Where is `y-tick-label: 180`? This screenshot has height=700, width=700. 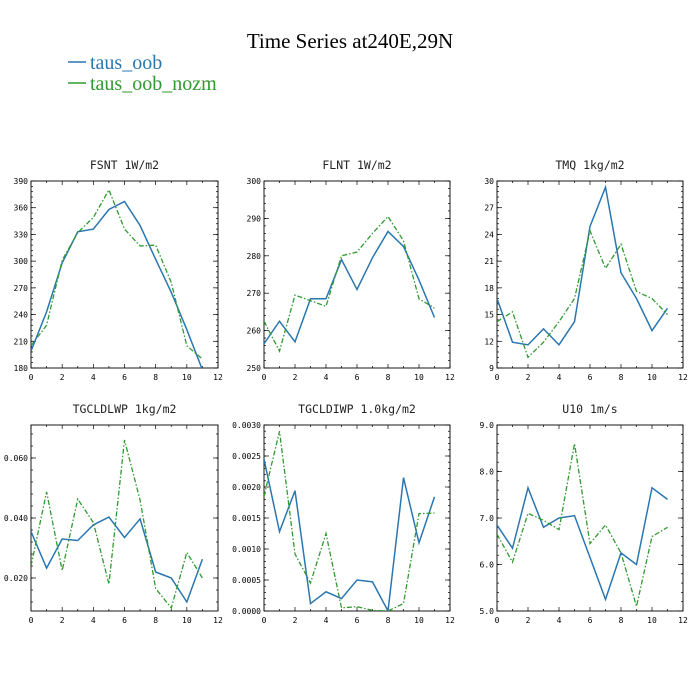
y-tick-label: 180 is located at coordinates (21, 368).